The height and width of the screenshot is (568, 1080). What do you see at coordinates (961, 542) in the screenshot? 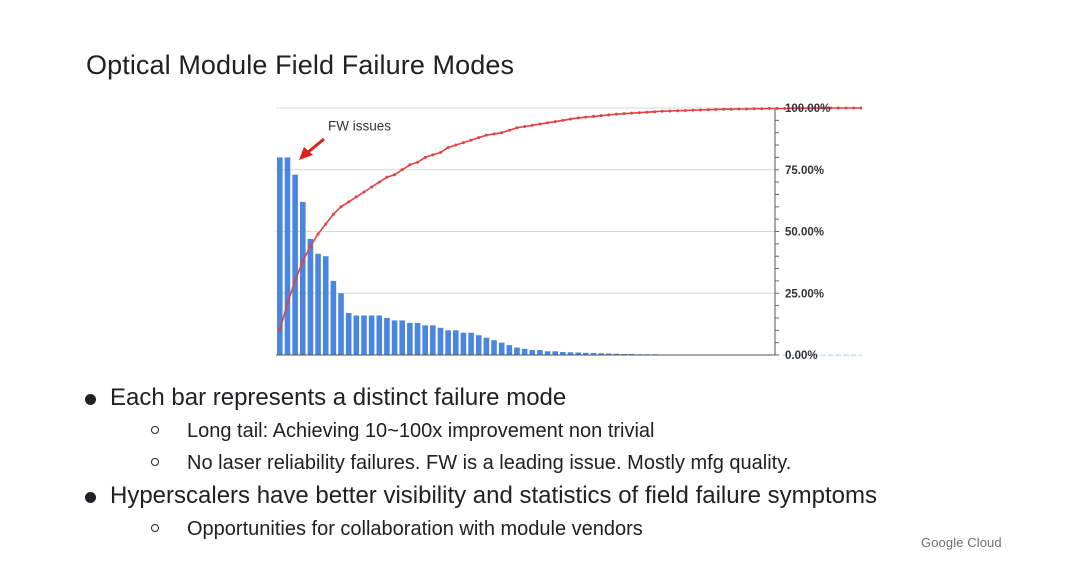
I see `google-cloud-logo: Google Cloud` at bounding box center [961, 542].